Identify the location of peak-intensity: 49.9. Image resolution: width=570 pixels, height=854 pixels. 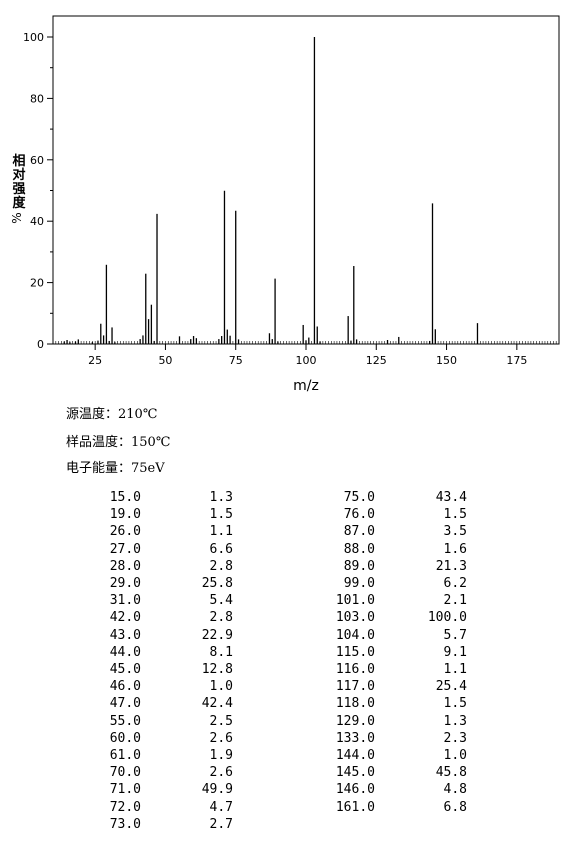
(217, 790).